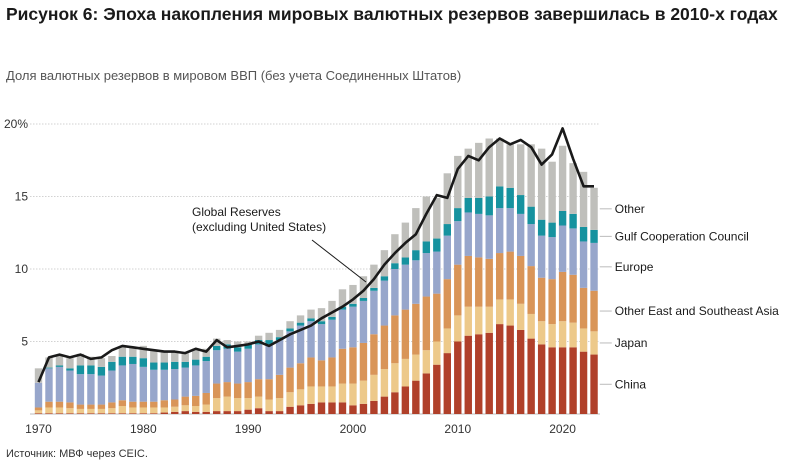 This screenshot has height=468, width=800. Describe the element at coordinates (405, 240) in the screenshot. I see `bar-other-2005` at that location.